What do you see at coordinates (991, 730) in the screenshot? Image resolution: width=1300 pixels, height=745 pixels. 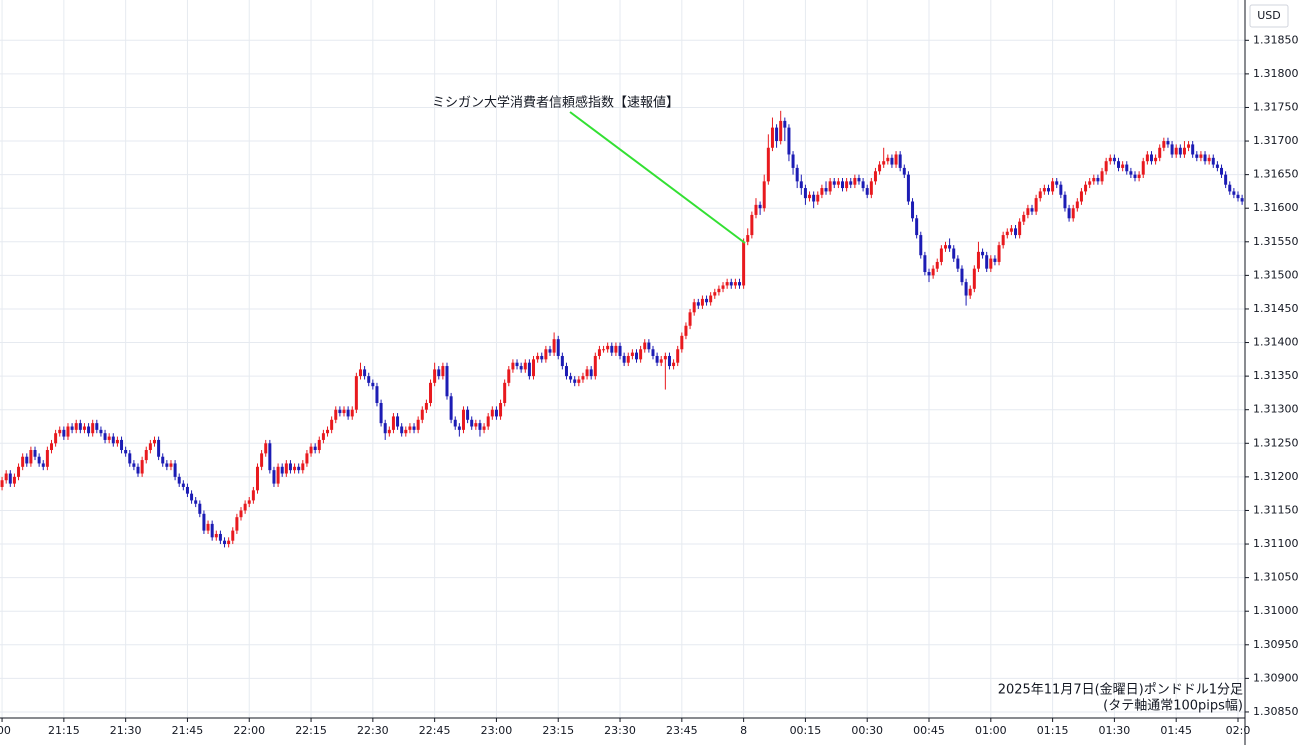 I see `x-tick-label: 01:00` at bounding box center [991, 730].